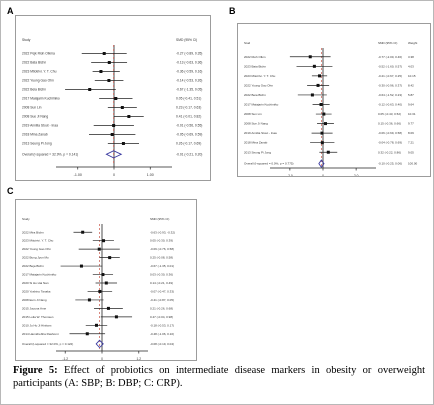 Image resolution: width=434 pixels, height=405 pixels. I want to click on ci-text: 0.03 (-0.30, 0.36), so click(161, 275).